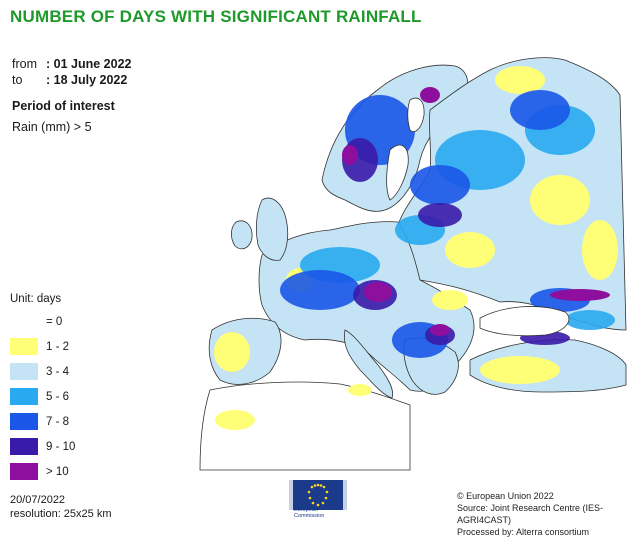 The height and width of the screenshot is (538, 640). Describe the element at coordinates (368, 364) in the screenshot. I see `land-italy` at that location.